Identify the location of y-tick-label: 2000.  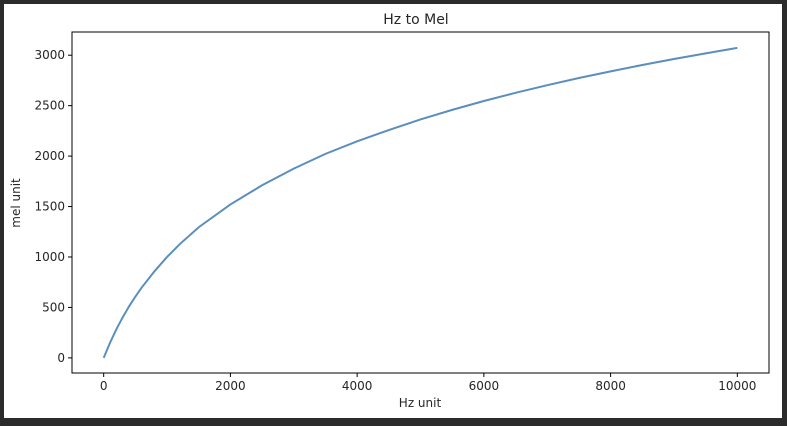
(49, 156).